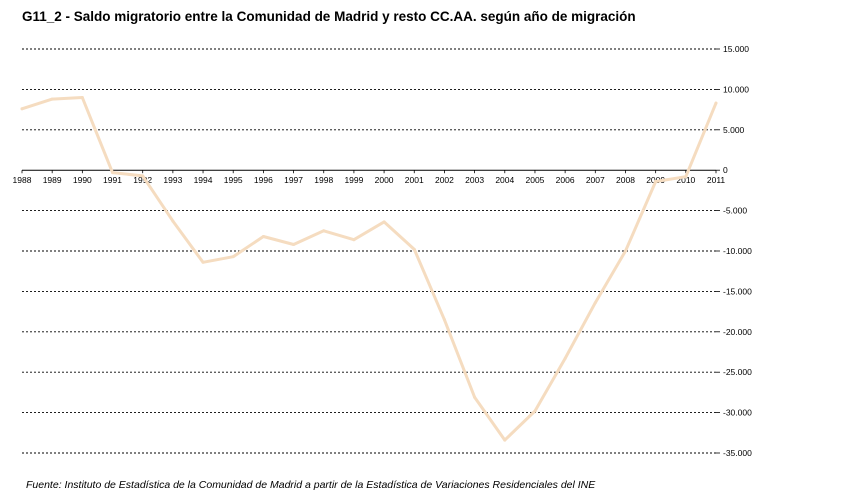 This screenshot has width=862, height=504. Describe the element at coordinates (172, 180) in the screenshot. I see `x-tick-label: 1993` at that location.